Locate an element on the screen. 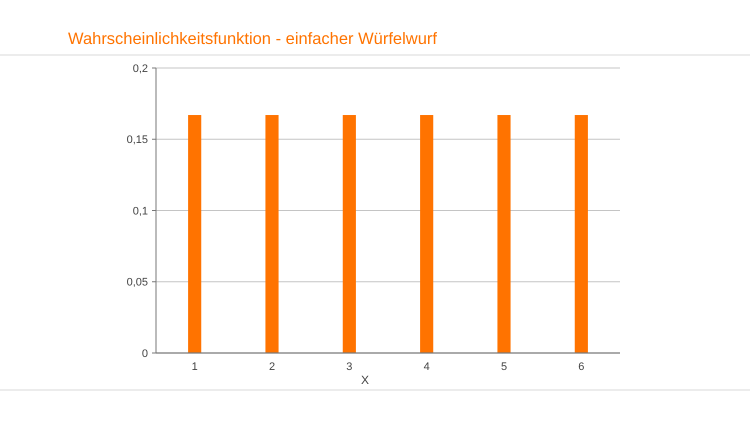 This screenshot has width=750, height=422. y-tick-label: 0,2 is located at coordinates (140, 68).